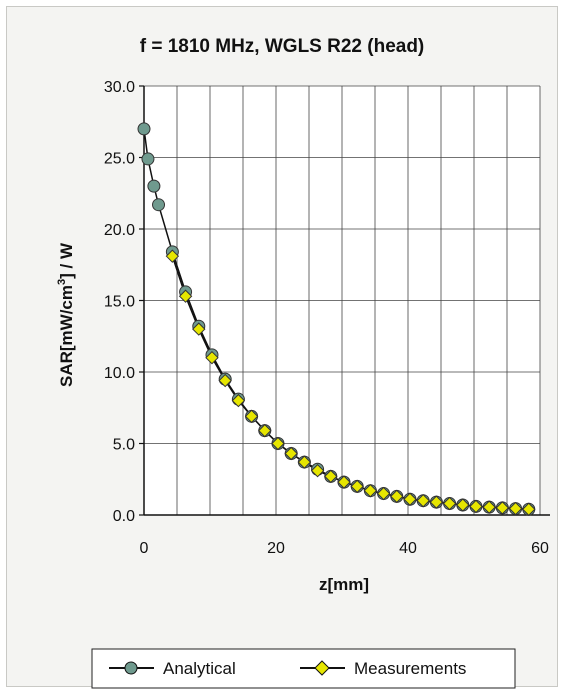 The width and height of the screenshot is (565, 694). What do you see at coordinates (119, 230) in the screenshot?
I see `y-tick-label: 20.0` at bounding box center [119, 230].